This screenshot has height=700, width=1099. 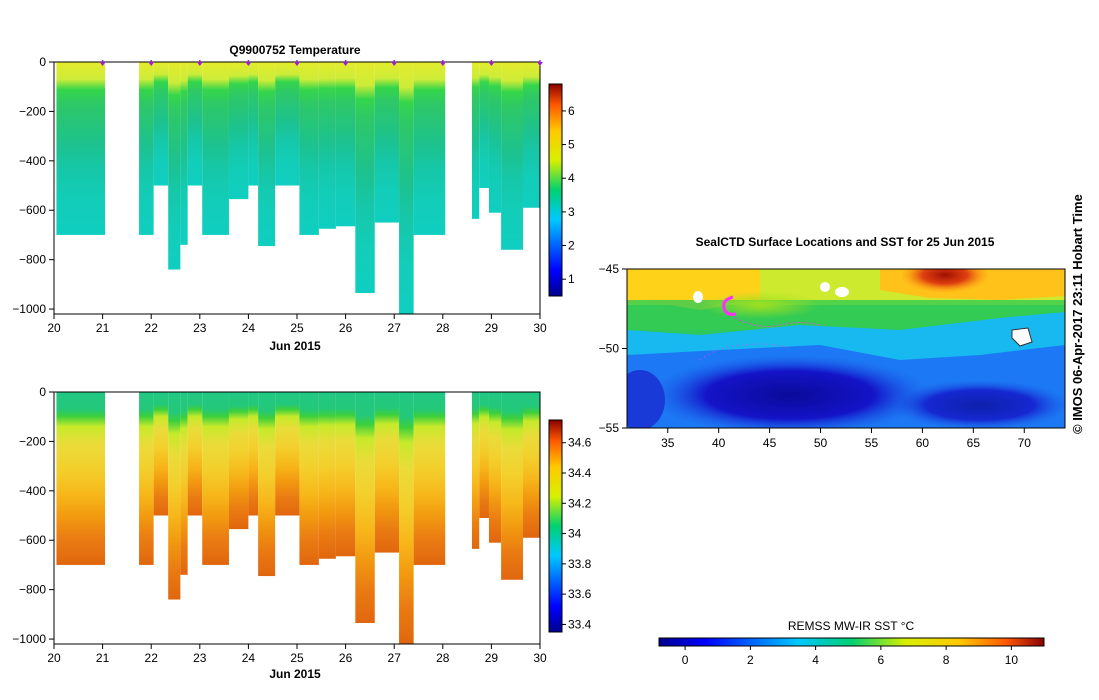 What do you see at coordinates (977, 404) in the screenshot?
I see `sst-cold-core-east` at bounding box center [977, 404].